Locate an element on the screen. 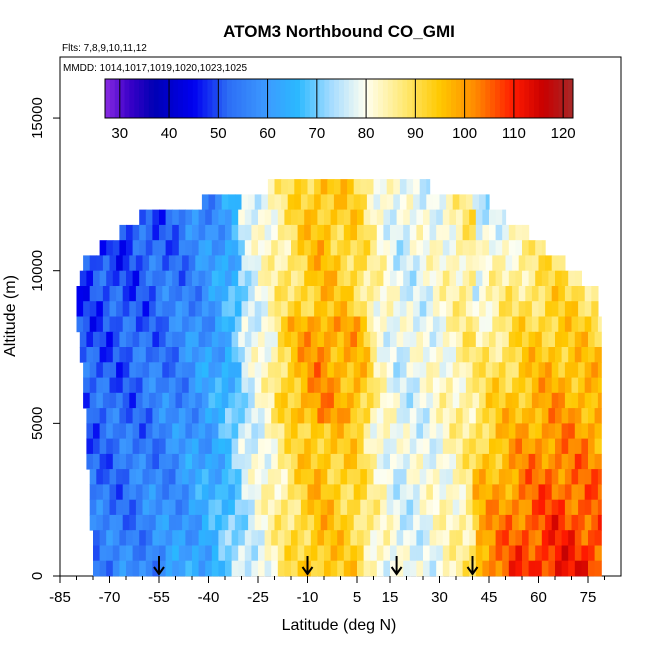 This screenshot has height=655, width=650. y-tick-label: 5000 is located at coordinates (37, 423).